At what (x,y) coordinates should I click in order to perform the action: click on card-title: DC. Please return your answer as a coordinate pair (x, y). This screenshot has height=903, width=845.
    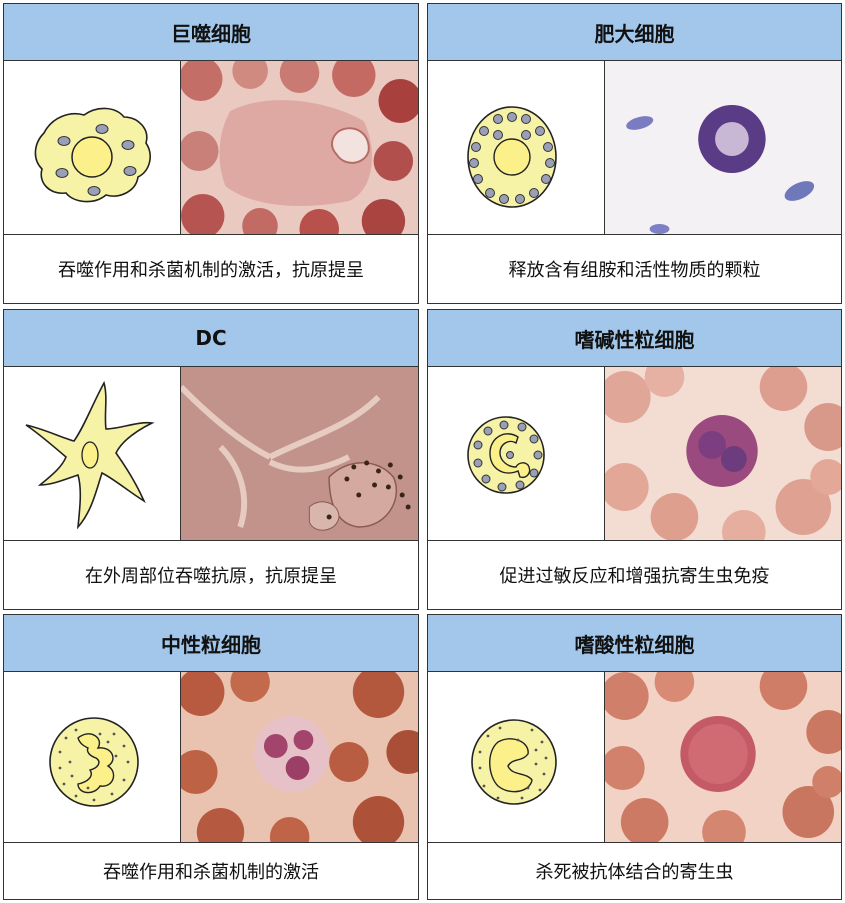
    Looking at the image, I should click on (211, 338).